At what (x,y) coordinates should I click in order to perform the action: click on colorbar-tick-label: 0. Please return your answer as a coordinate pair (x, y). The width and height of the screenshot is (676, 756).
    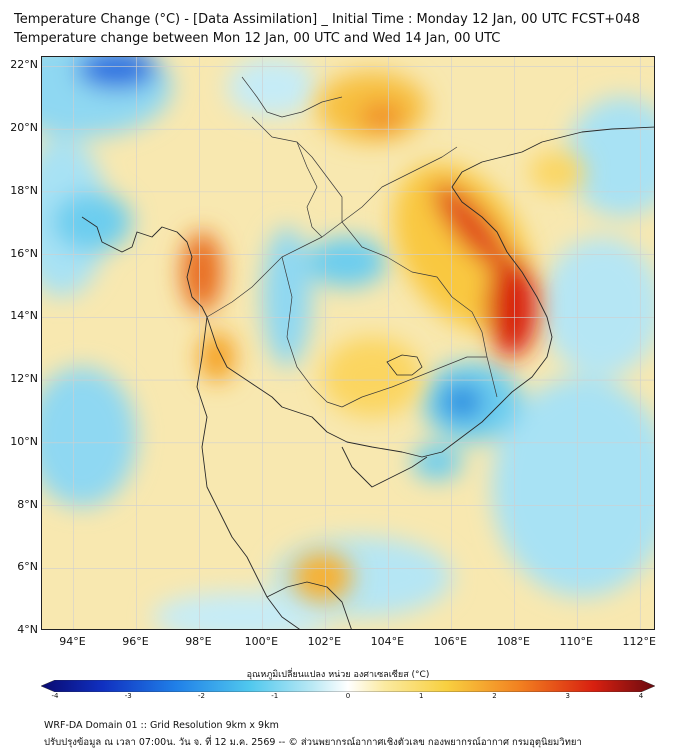
    Looking at the image, I should click on (348, 696).